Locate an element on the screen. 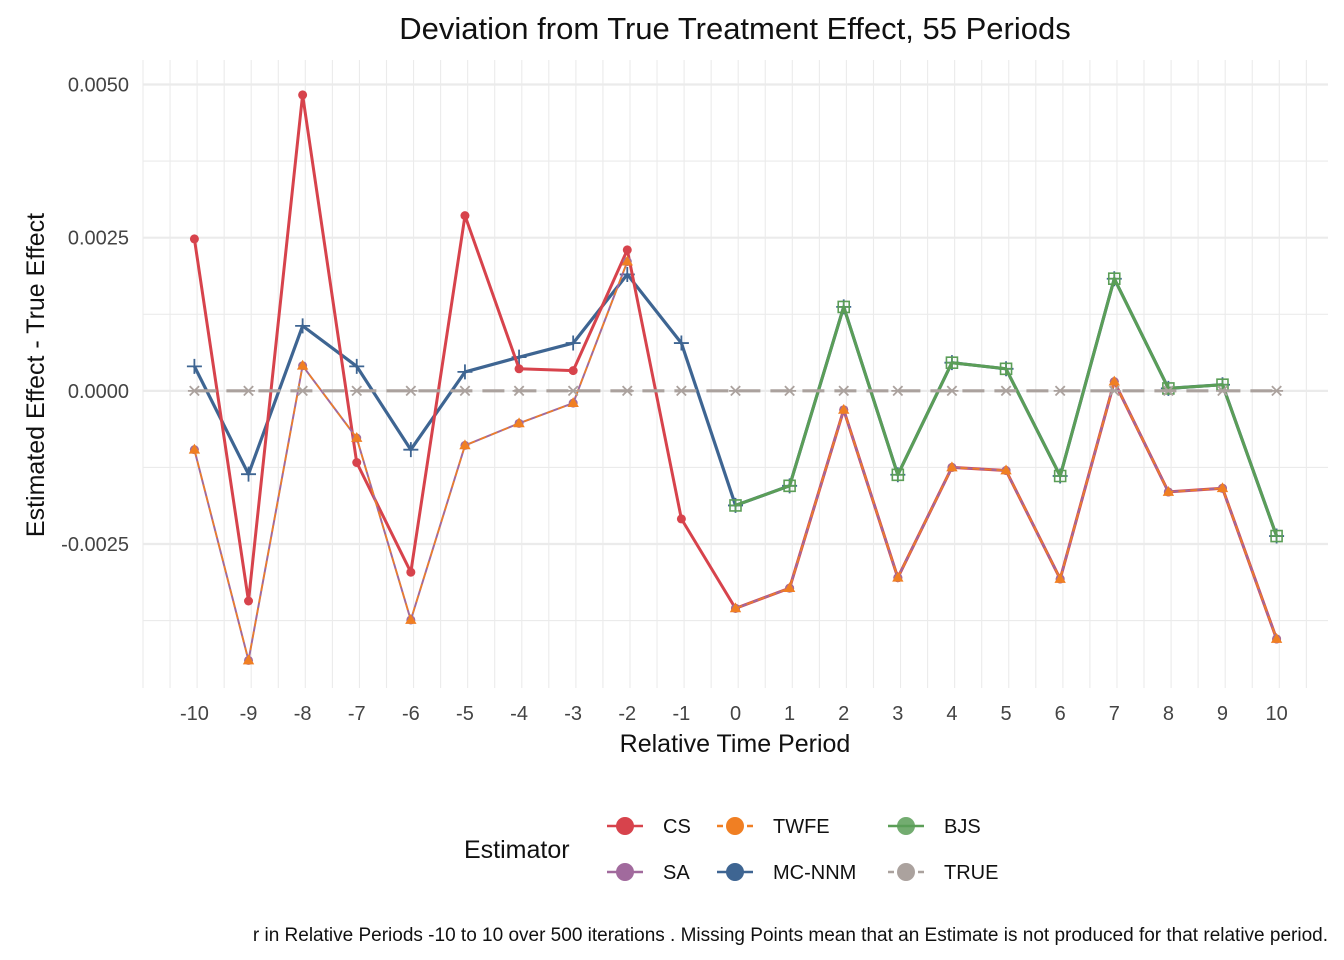 This screenshot has width=1344, height=960. legend-item-true: TRUE is located at coordinates (943, 873).